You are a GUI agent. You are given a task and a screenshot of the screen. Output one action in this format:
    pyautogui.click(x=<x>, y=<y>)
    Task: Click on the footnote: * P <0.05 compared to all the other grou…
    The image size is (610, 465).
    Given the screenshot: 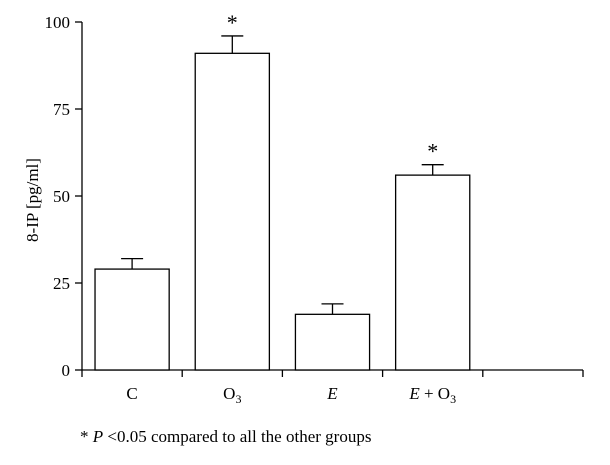 What is the action you would take?
    pyautogui.click(x=225, y=437)
    